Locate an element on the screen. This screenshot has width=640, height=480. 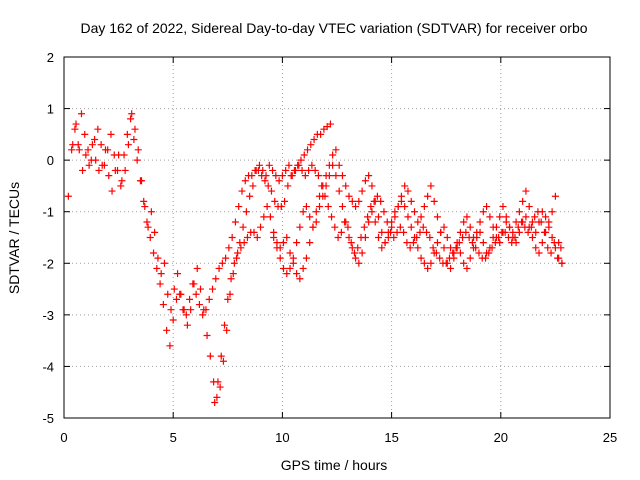
y-tick-label: -5 is located at coordinates (48, 418).